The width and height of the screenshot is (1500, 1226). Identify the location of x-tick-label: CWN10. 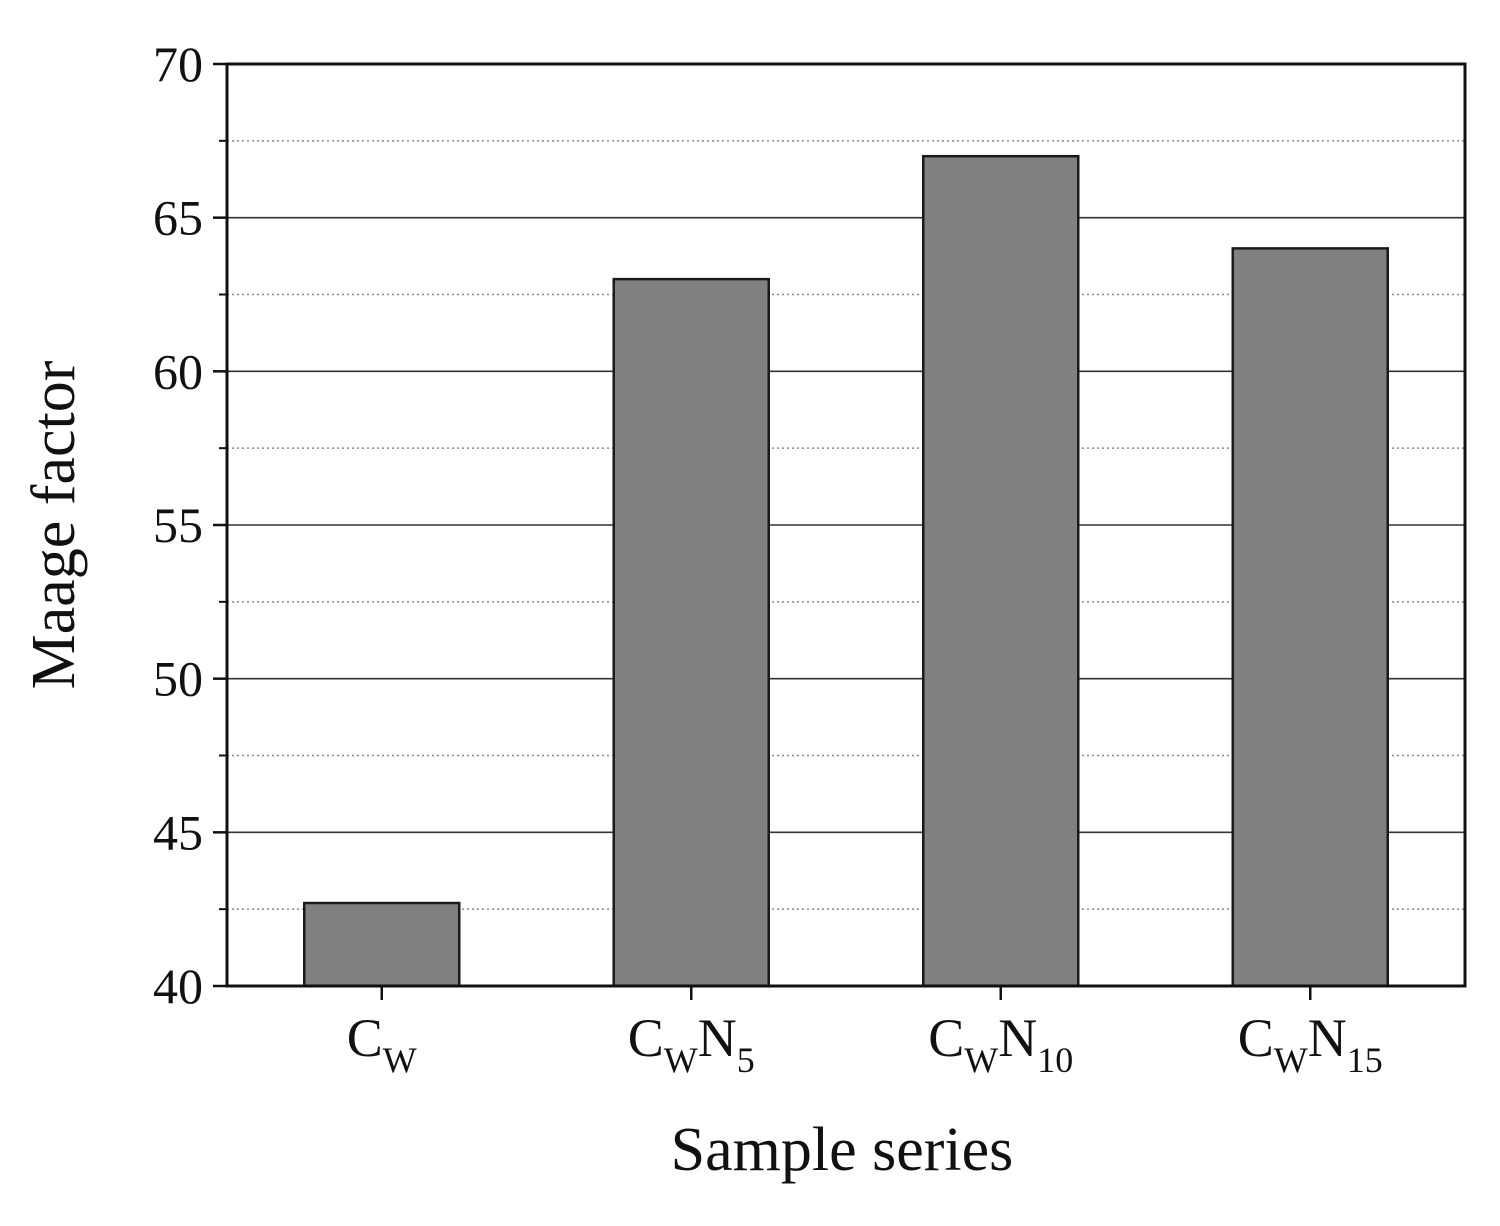
(1000, 1044).